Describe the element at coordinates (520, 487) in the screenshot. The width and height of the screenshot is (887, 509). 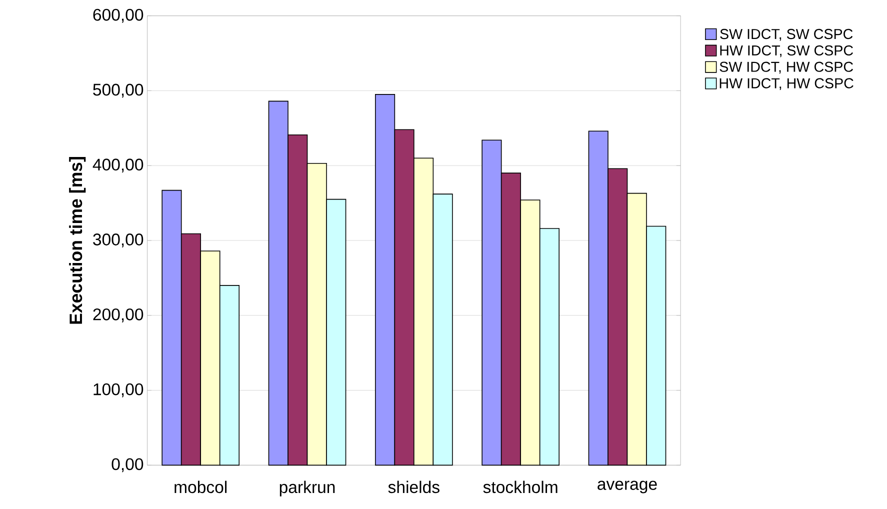
I see `x-tick-label: stockholm` at that location.